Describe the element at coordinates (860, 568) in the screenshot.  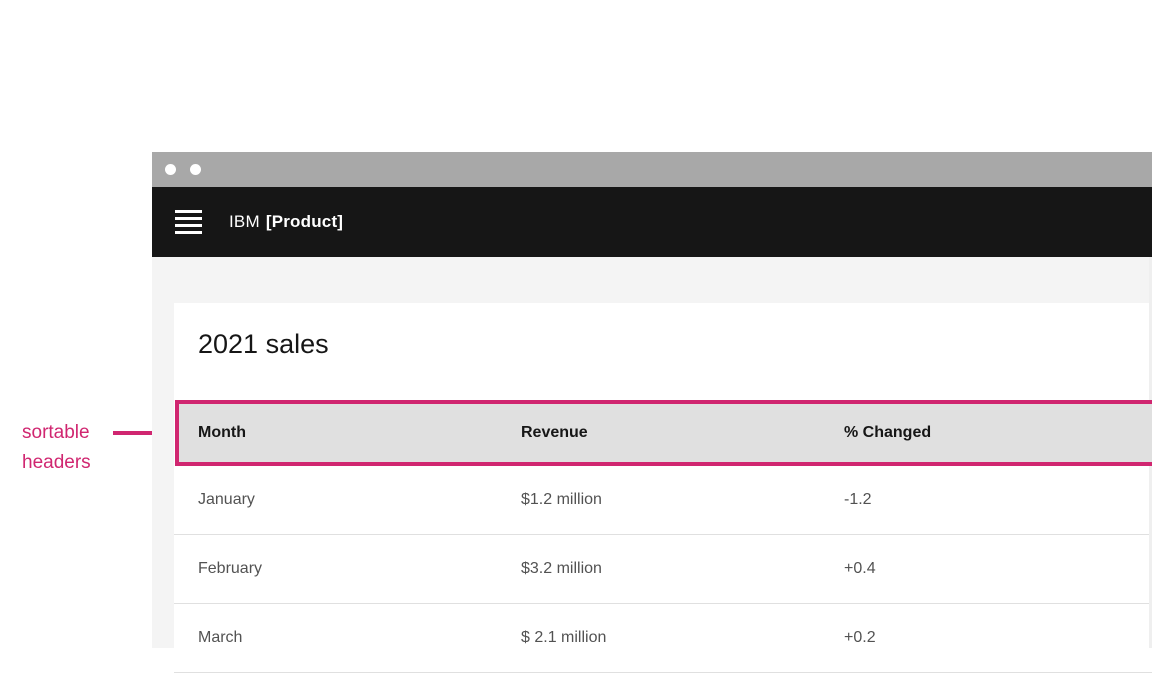
I see `table-cell-percent: +0.4` at that location.